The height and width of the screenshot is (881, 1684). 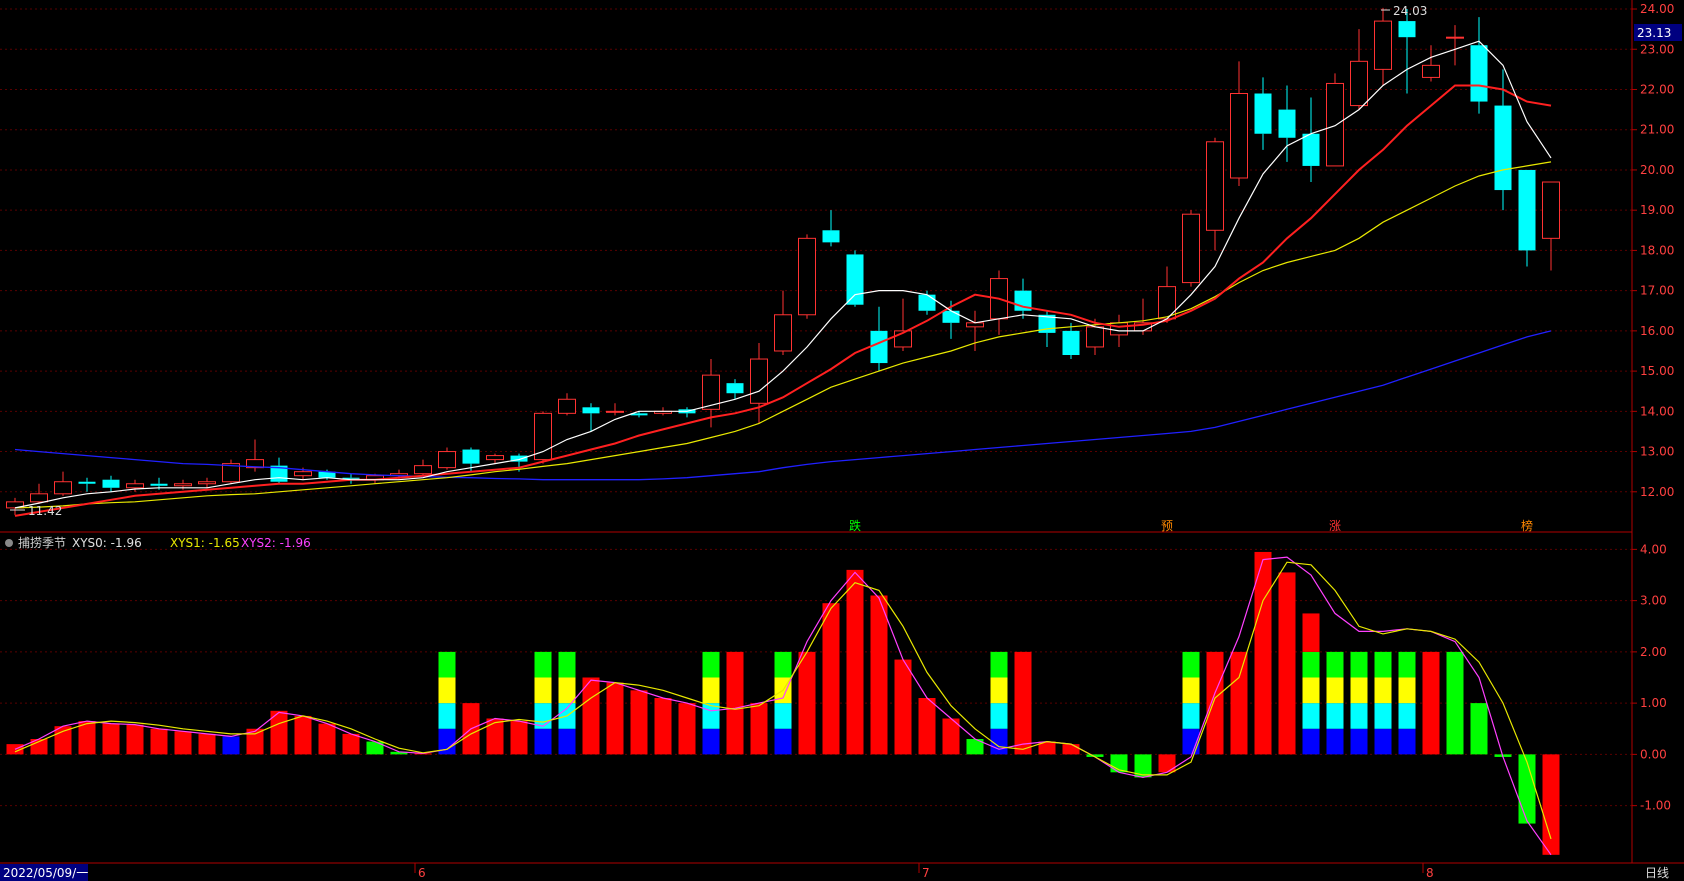 What do you see at coordinates (1657, 130) in the screenshot?
I see `price-tick-label: 21.00` at bounding box center [1657, 130].